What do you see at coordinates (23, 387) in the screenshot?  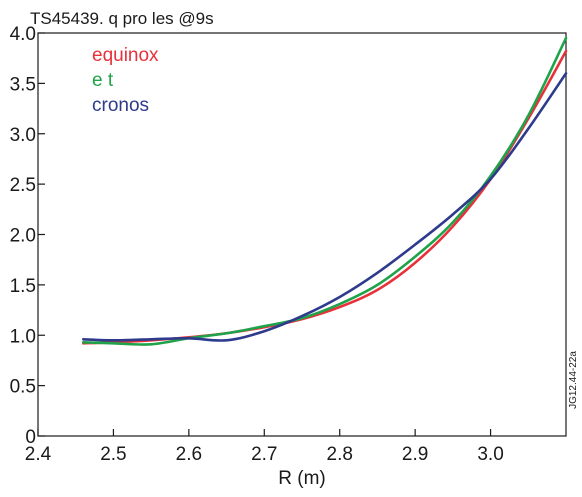 I see `y-tick-label: 0.5` at bounding box center [23, 387].